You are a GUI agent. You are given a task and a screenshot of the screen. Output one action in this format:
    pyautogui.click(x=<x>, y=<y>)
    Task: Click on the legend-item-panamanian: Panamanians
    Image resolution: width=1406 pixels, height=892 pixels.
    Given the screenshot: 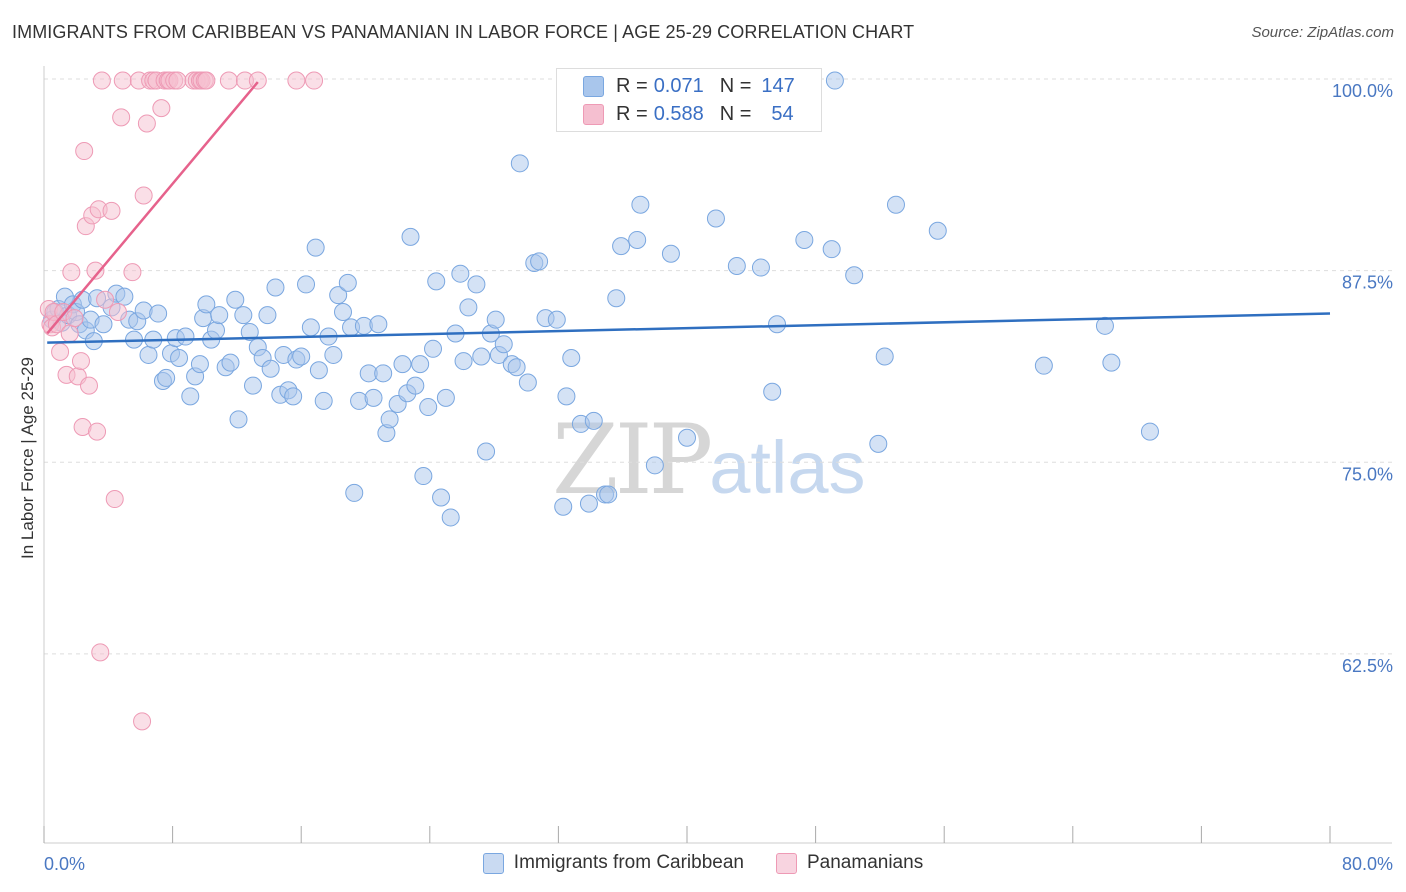 What is the action you would take?
    pyautogui.click(x=849, y=863)
    